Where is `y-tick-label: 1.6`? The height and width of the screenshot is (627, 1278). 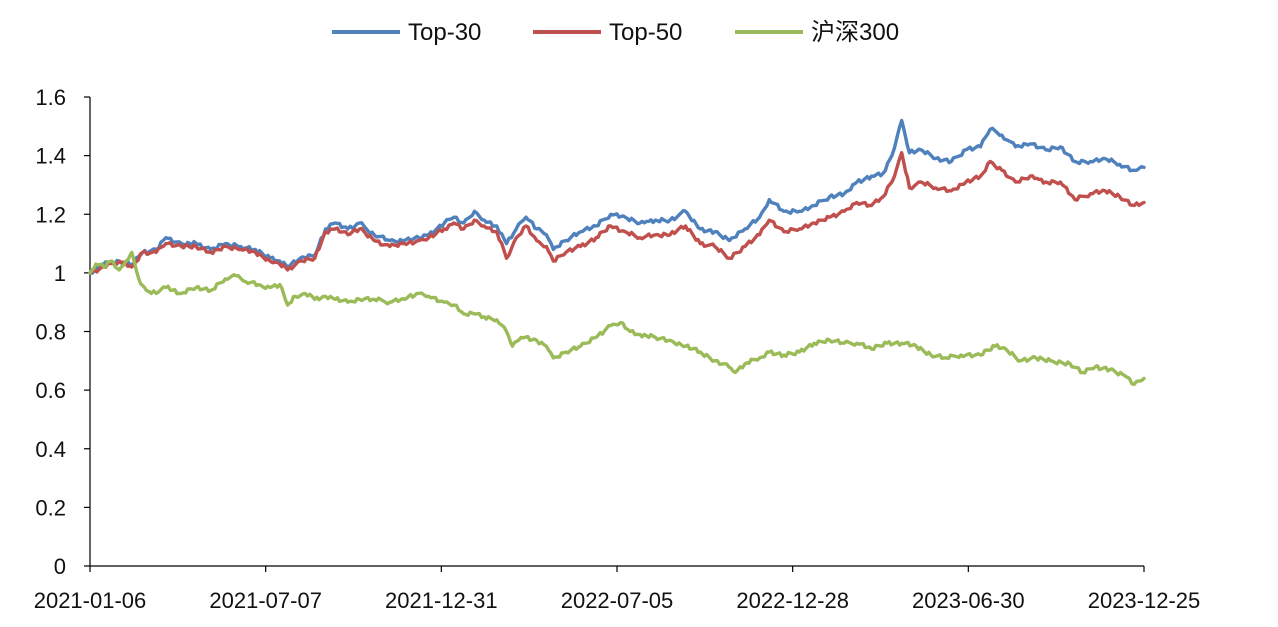 y-tick-label: 1.6 is located at coordinates (50, 97).